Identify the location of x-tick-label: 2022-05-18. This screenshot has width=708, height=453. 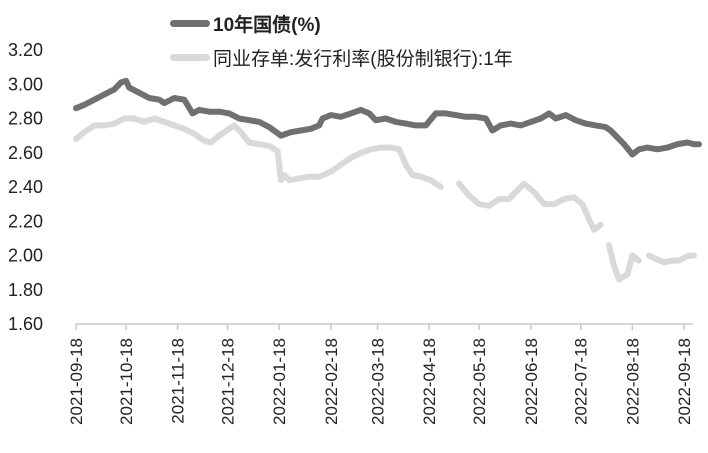
(479, 381).